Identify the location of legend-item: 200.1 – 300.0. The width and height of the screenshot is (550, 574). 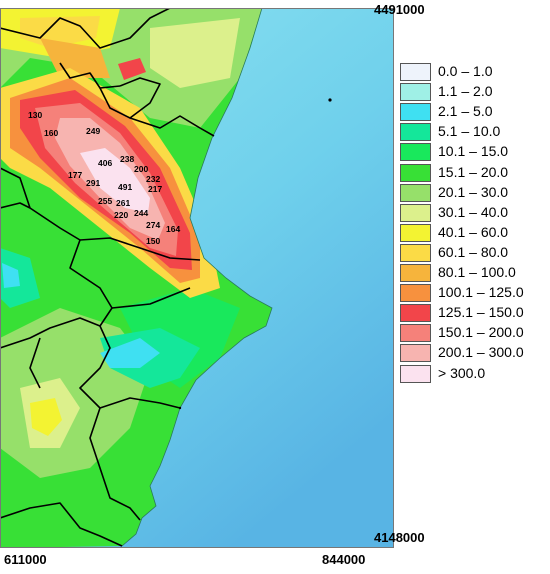
(472, 353).